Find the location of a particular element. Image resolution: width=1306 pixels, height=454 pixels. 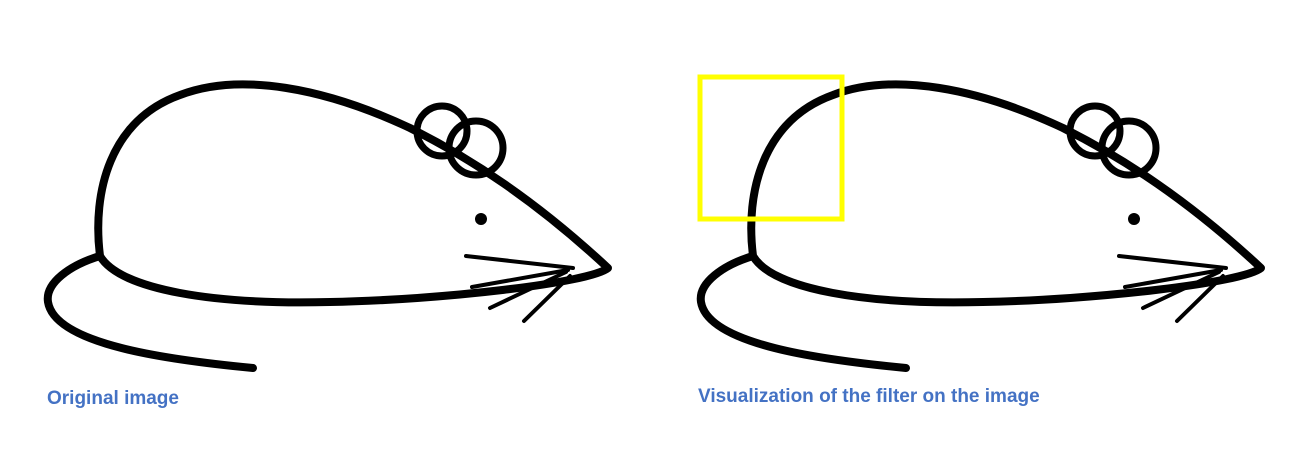

original-image-caption: Original image is located at coordinates (113, 398).